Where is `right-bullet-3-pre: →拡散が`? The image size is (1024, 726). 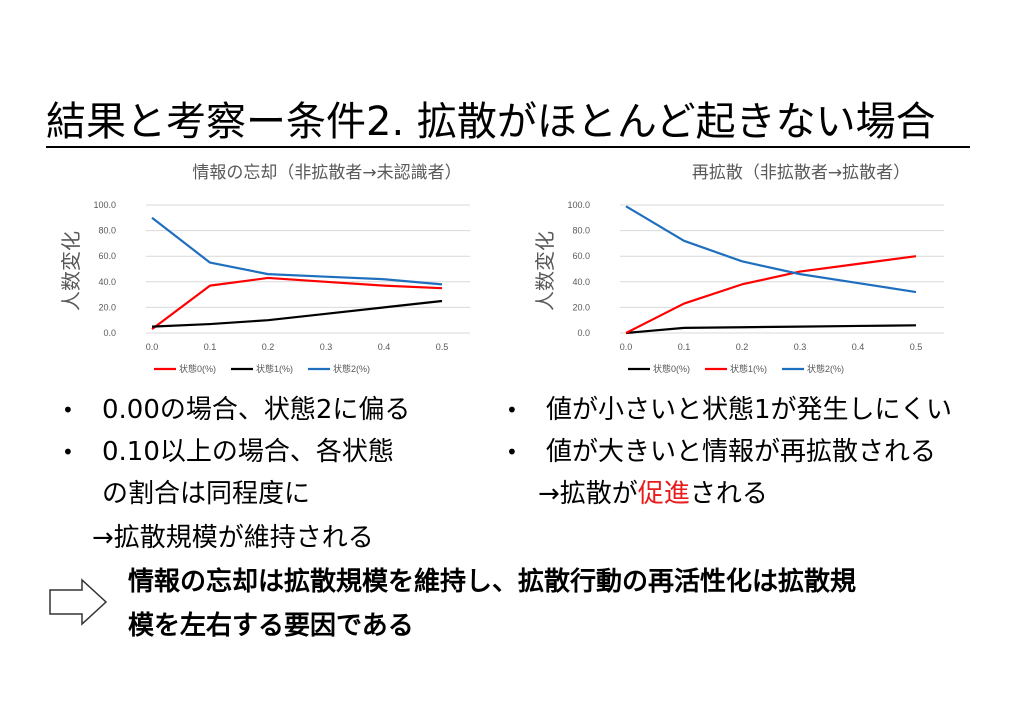
right-bullet-3-pre: →拡散が is located at coordinates (588, 494).